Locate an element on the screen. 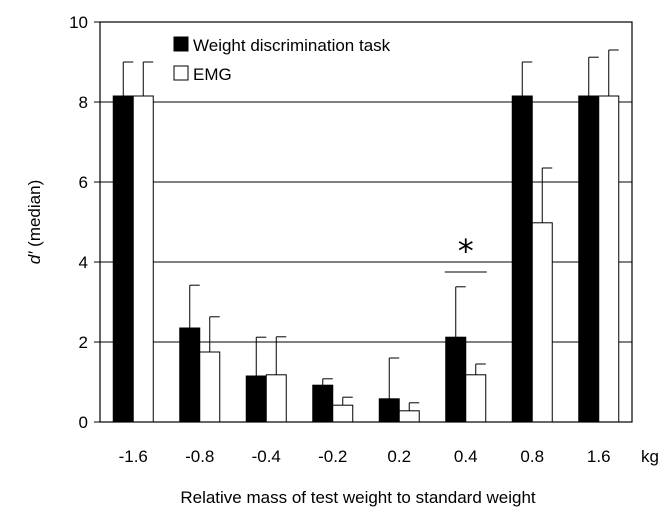 The width and height of the screenshot is (664, 512). y-tick-label: 4 is located at coordinates (83, 262).